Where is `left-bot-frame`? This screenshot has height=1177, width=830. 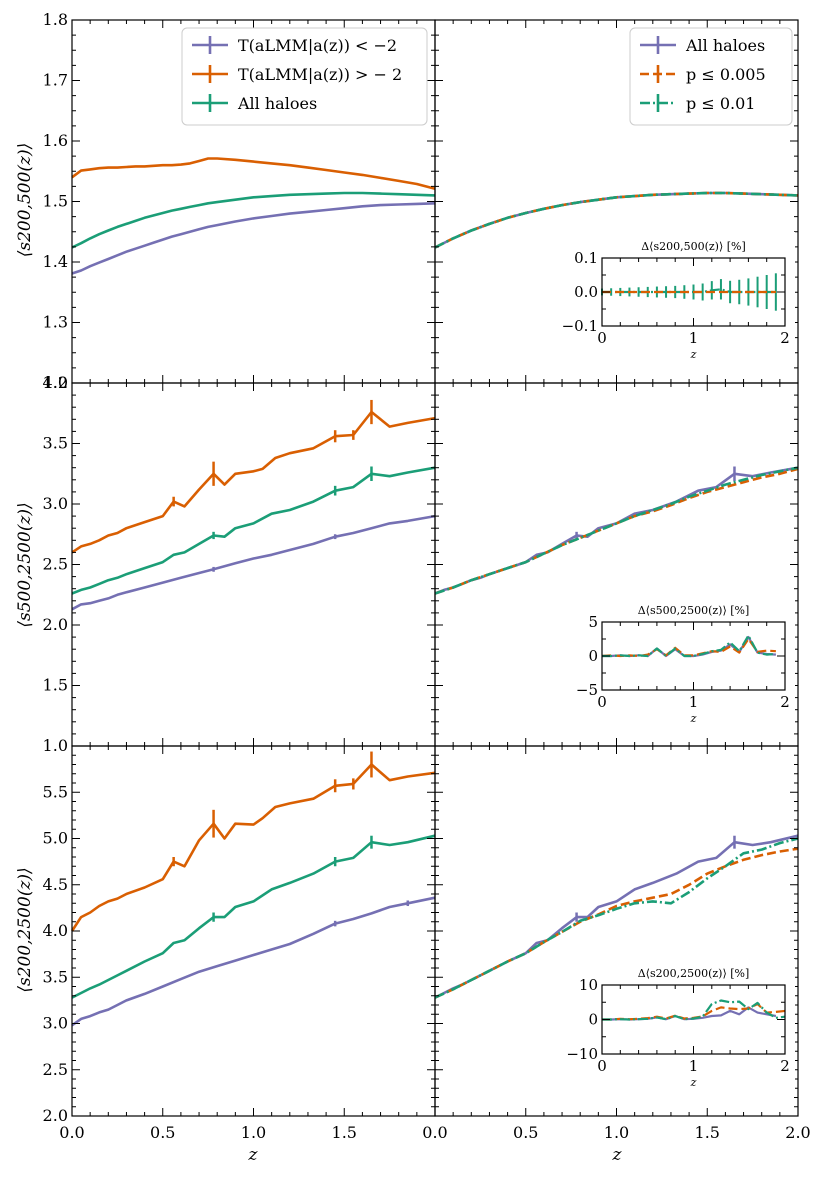 left-bot-frame is located at coordinates (253, 931).